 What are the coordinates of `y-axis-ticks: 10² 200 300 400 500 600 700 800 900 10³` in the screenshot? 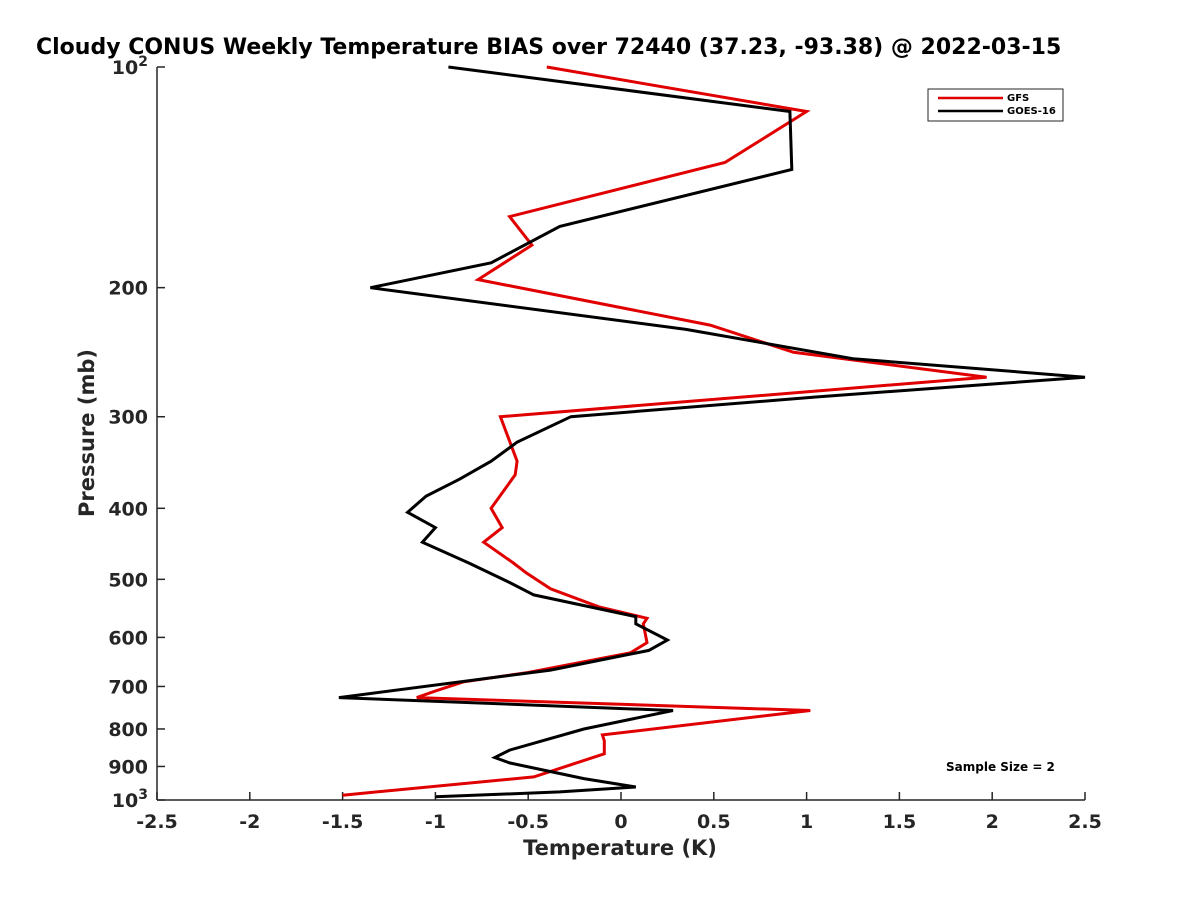 It's located at (136, 433).